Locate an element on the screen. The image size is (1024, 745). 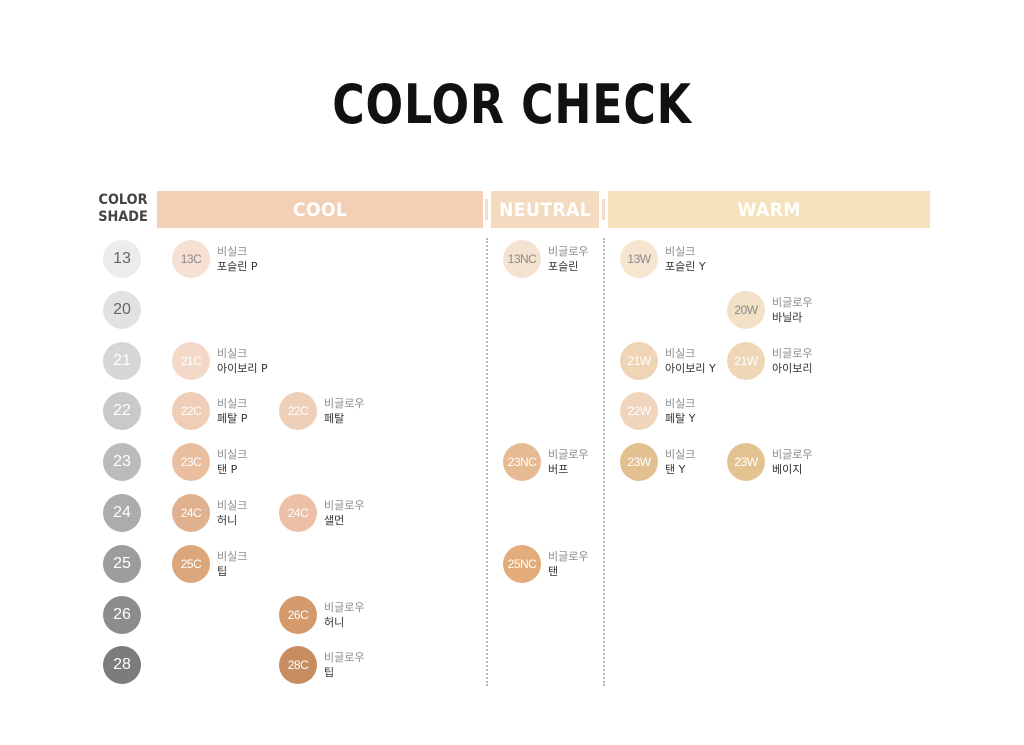
swatch-name: 페탈 is located at coordinates (334, 419).